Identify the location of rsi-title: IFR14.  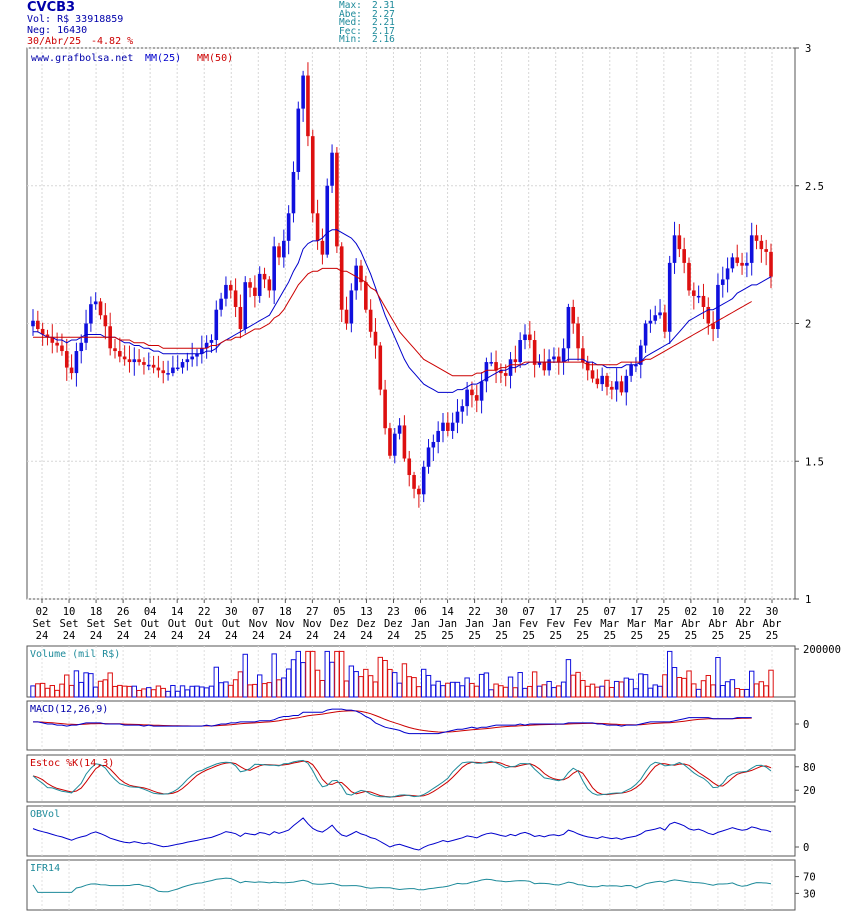
(45, 868).